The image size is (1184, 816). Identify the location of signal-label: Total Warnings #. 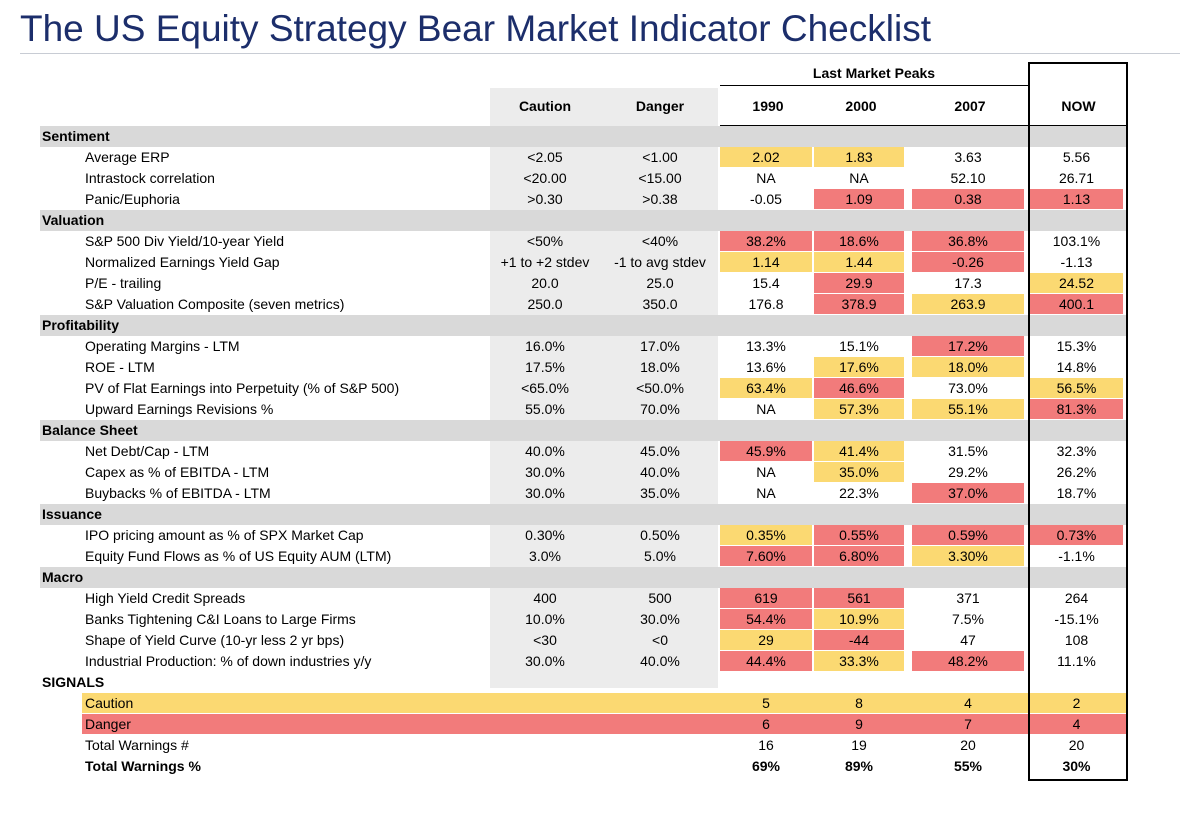
(137, 745).